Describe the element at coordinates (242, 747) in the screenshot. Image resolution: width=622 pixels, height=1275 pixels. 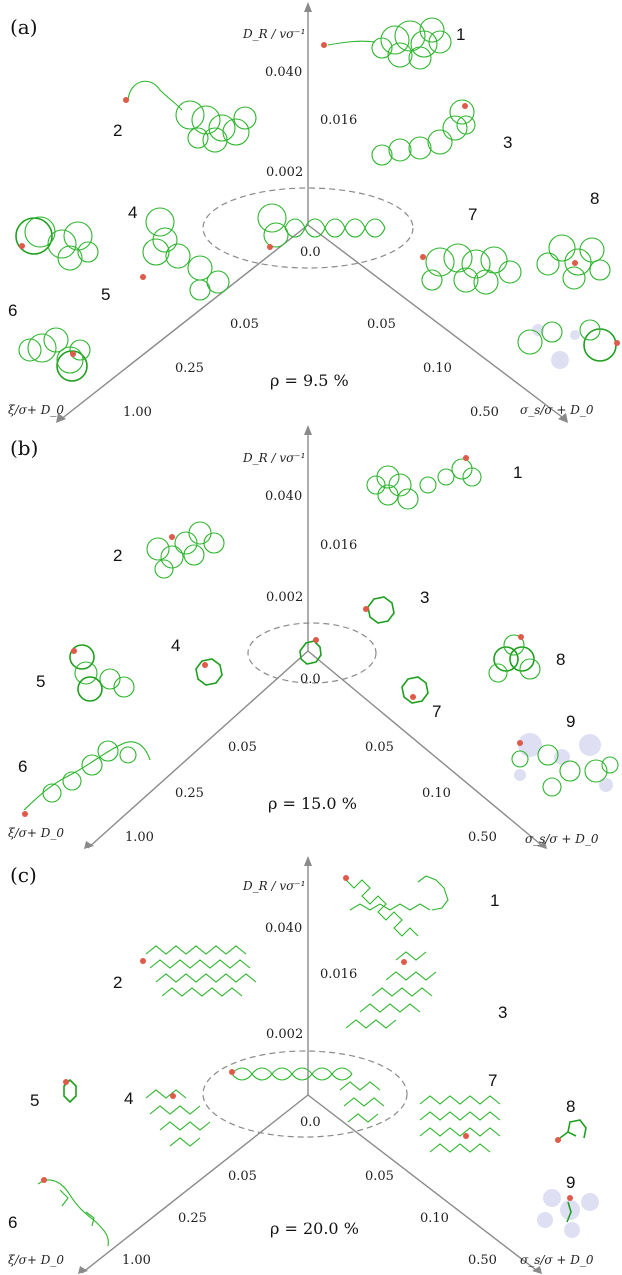
I see `left-tick-005: 0.05` at that location.